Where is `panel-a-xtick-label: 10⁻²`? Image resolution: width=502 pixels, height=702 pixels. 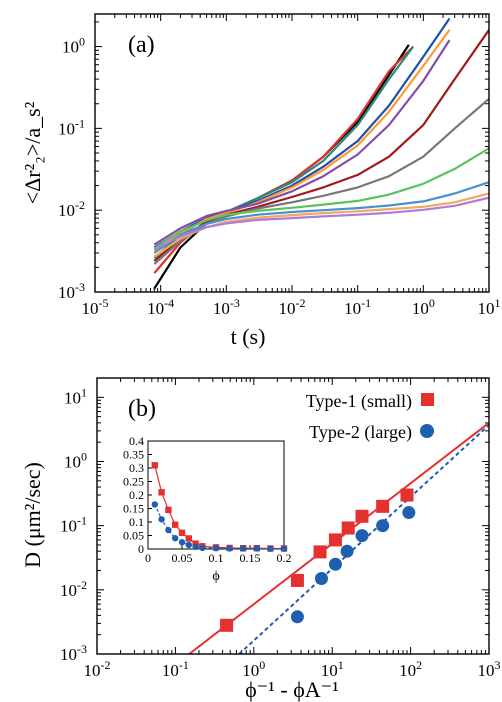
panel-a-xtick-label: 10⁻² is located at coordinates (292, 307).